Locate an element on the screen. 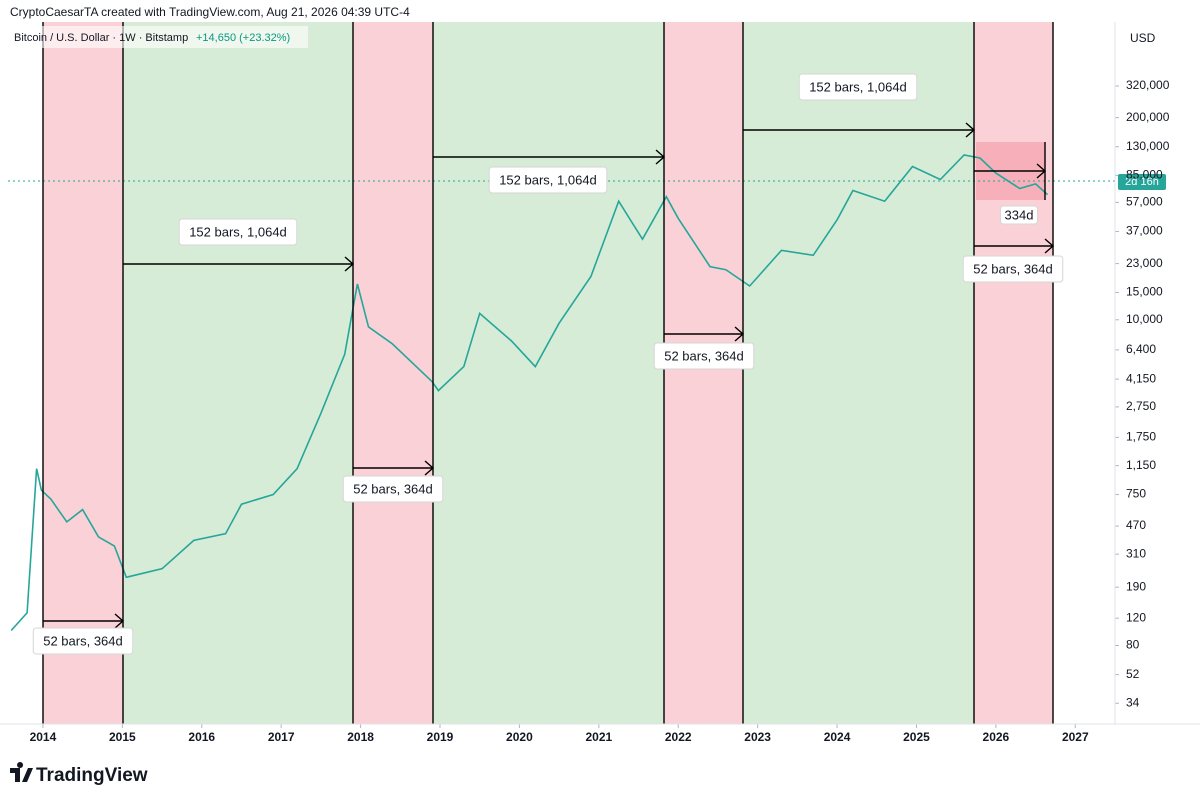  y-tick-label: 1,750 is located at coordinates (1141, 437).